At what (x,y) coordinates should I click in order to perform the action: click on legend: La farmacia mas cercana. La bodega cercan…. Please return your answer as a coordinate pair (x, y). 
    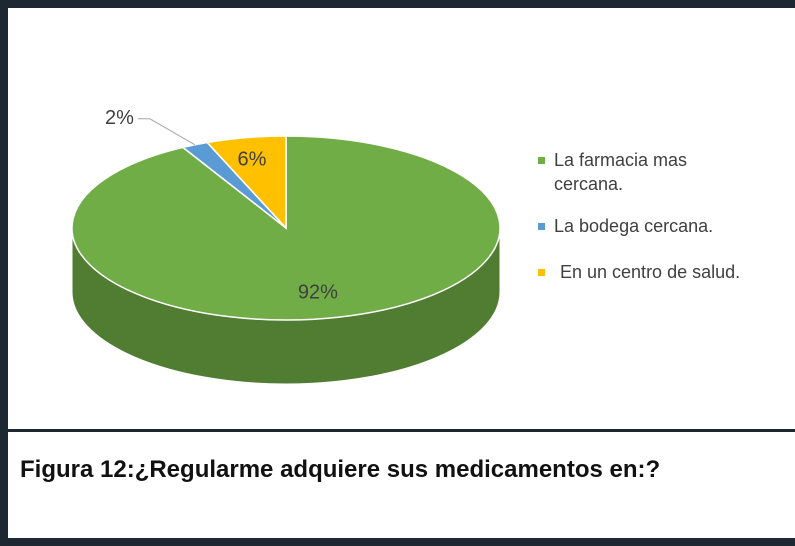
    Looking at the image, I should click on (657, 225).